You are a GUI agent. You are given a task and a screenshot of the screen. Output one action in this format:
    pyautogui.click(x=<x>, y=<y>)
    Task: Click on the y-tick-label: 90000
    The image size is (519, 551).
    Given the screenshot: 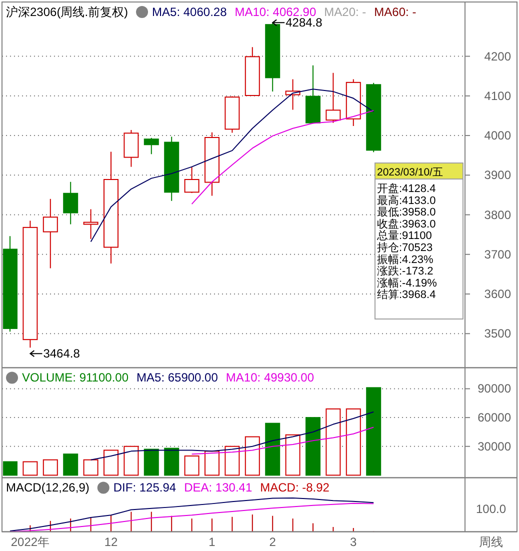 What is the action you would take?
    pyautogui.click(x=495, y=389)
    